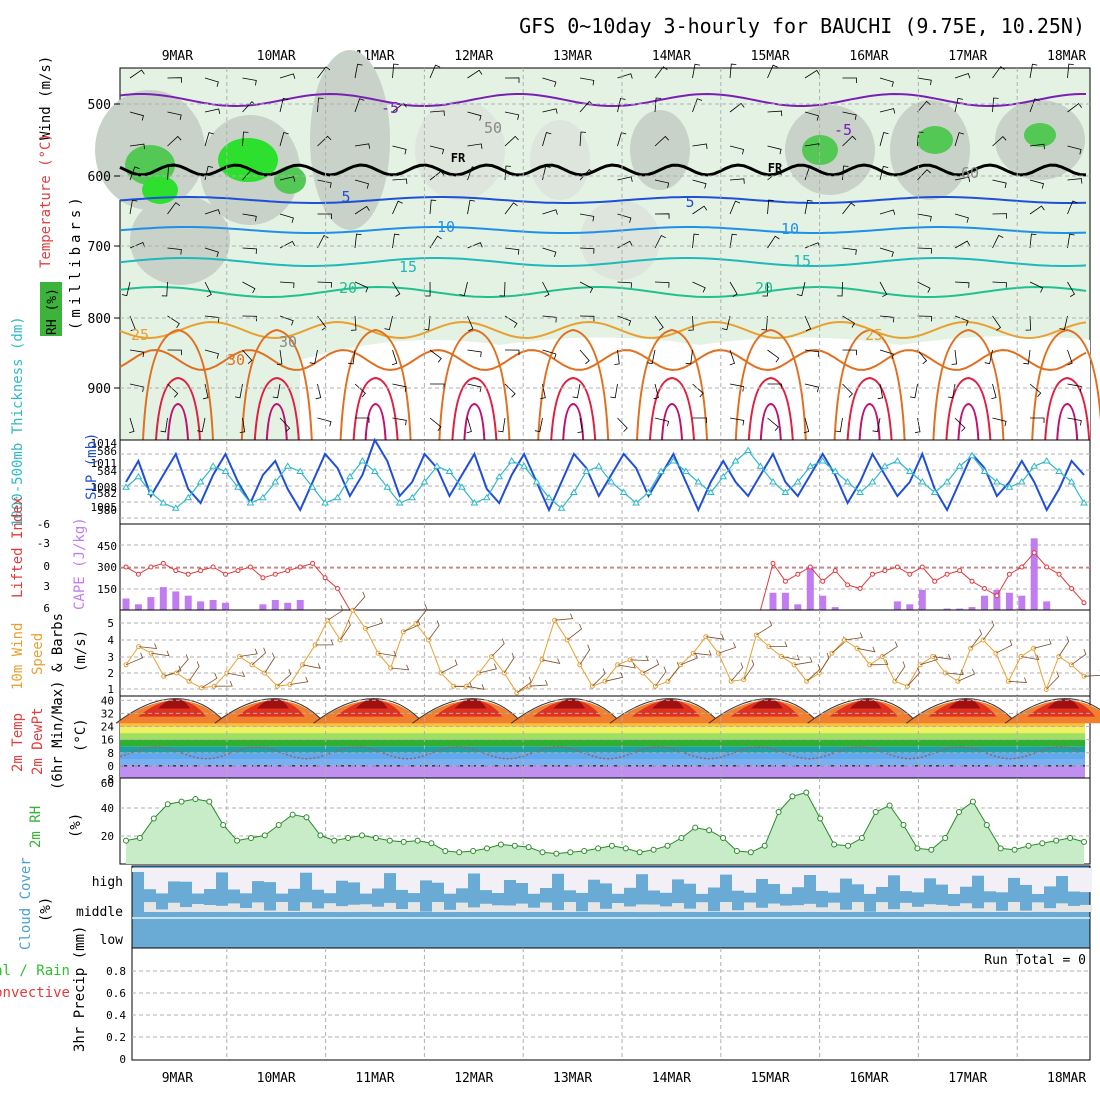  What do you see at coordinates (1035, 960) in the screenshot?
I see `precip-run-total: Run Total = 0` at bounding box center [1035, 960].